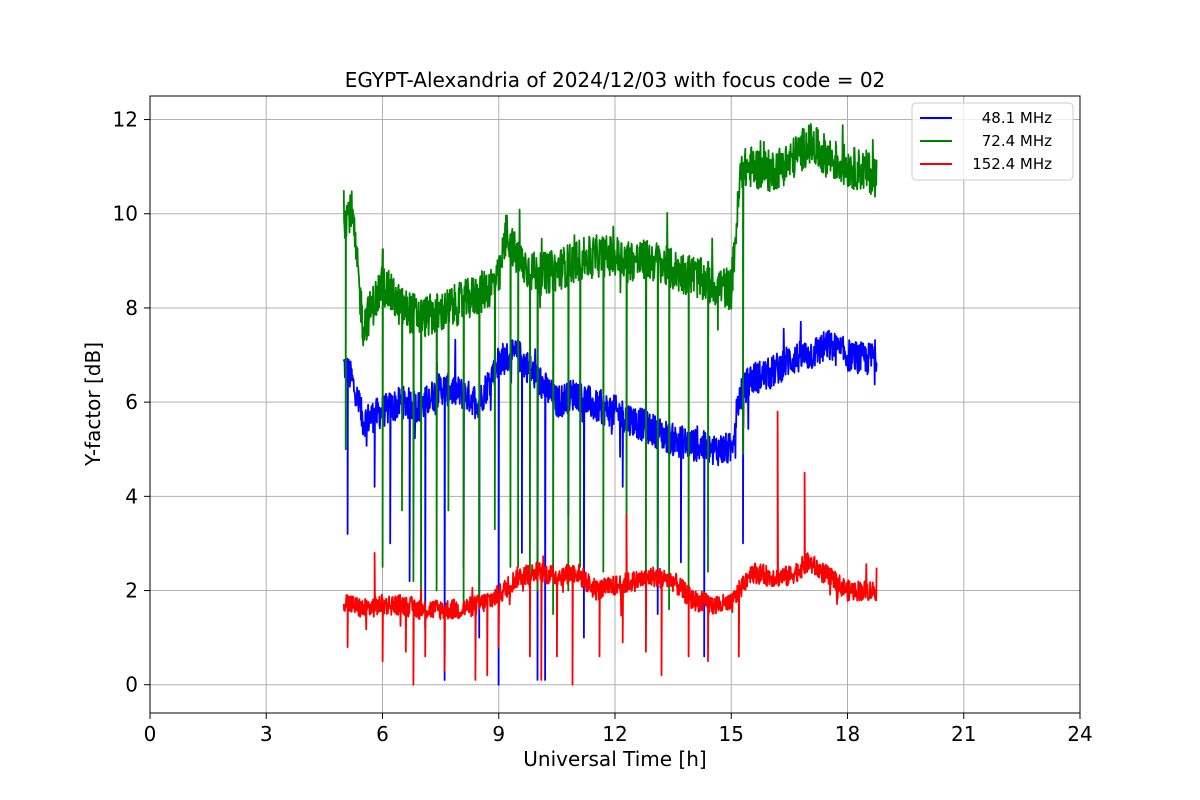 The image size is (1200, 800). Describe the element at coordinates (847, 734) in the screenshot. I see `x-tick-label: 18` at that location.